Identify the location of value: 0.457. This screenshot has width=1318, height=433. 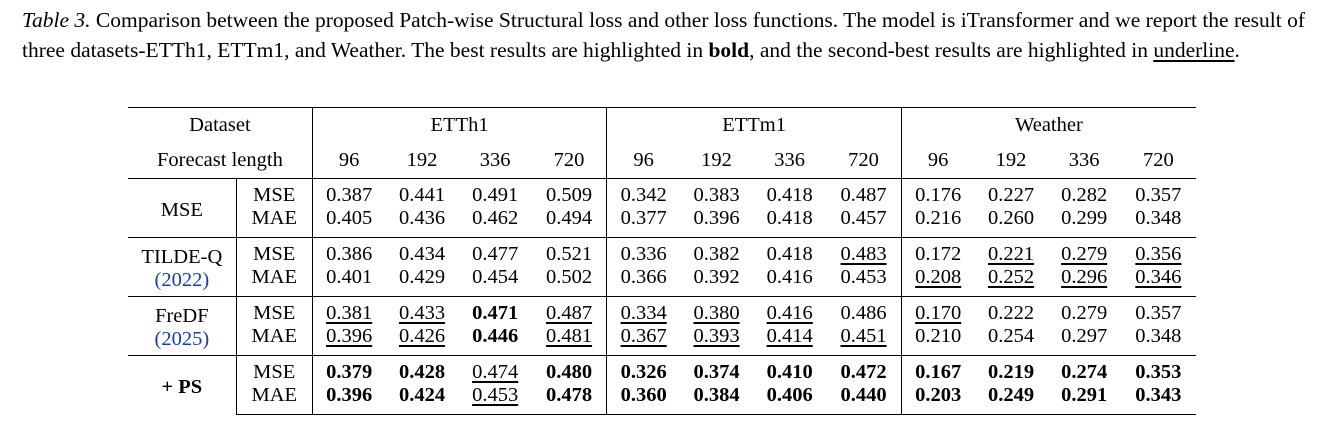
(863, 218).